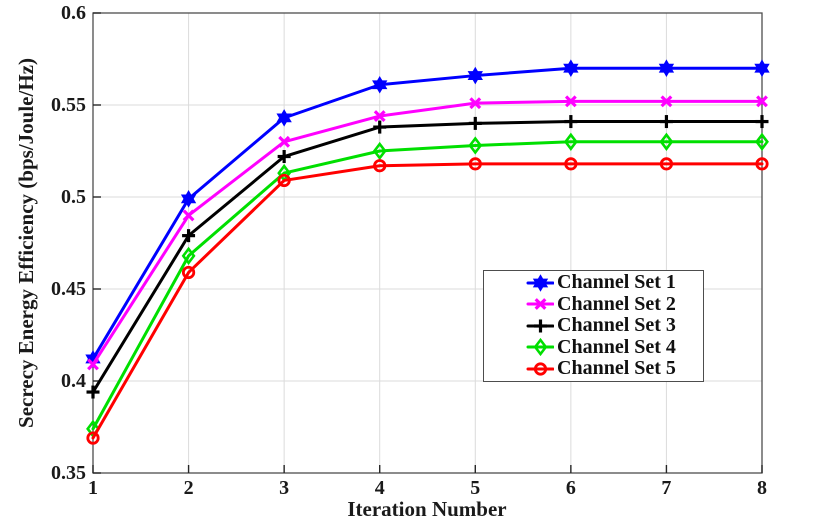 The width and height of the screenshot is (830, 526). I want to click on legend-marker-plus-icon, so click(540, 326).